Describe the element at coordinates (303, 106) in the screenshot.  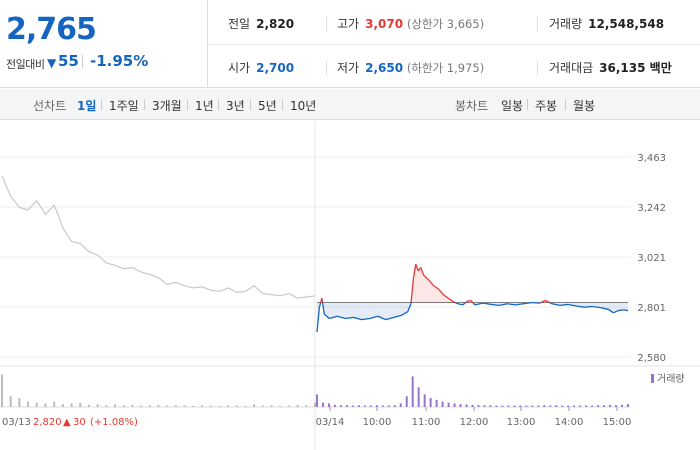
I see `tab-10y: 10년` at that location.